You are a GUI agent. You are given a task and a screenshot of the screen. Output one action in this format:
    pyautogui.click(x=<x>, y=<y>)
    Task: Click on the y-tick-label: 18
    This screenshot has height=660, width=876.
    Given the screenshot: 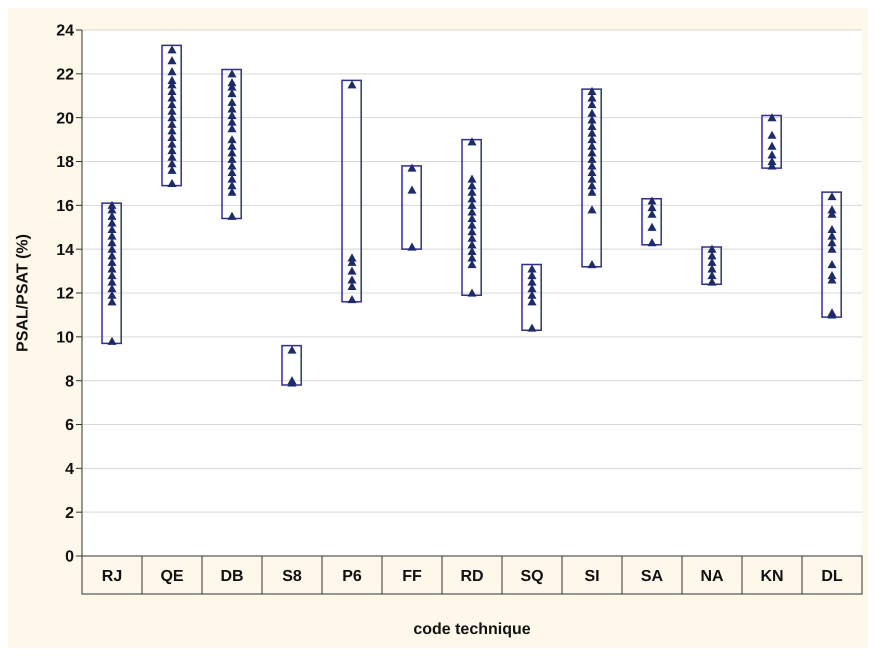 What is the action you would take?
    pyautogui.click(x=65, y=163)
    